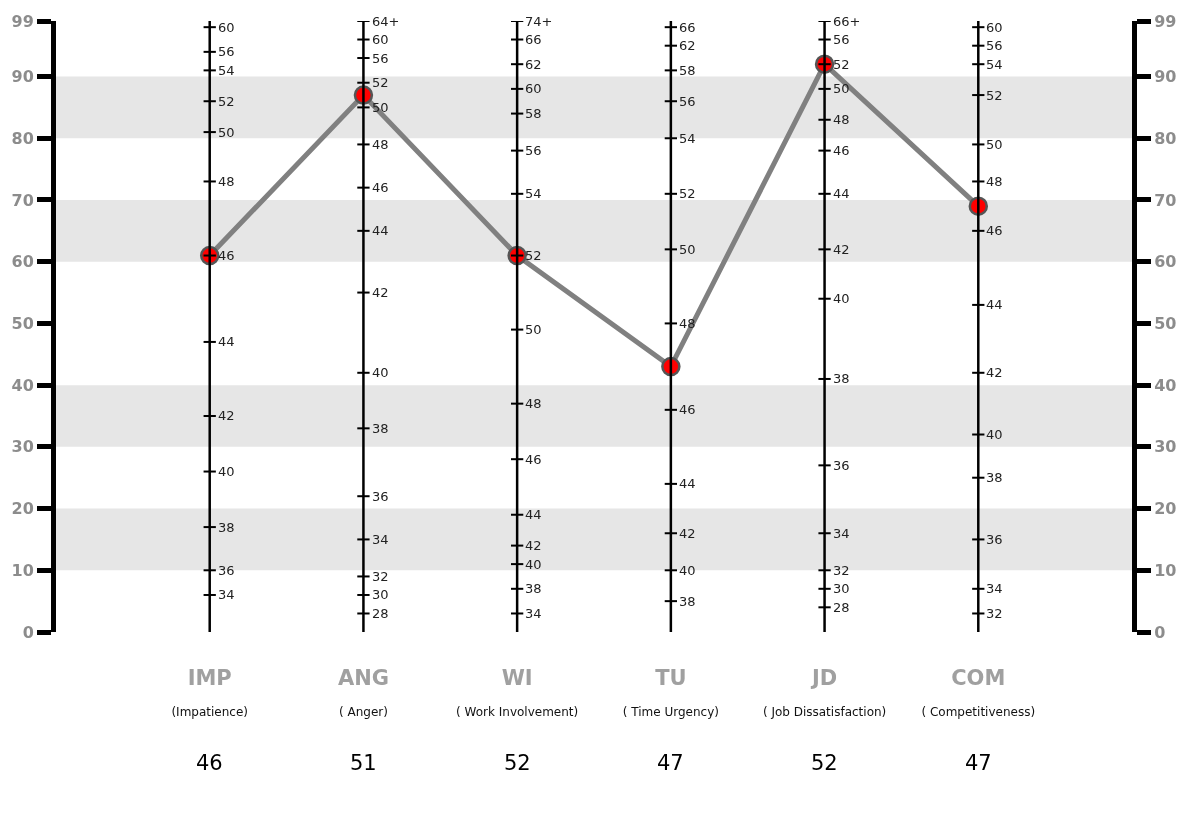  I want to click on x-tick-label: TU ( Time Urgency), so click(670, 693).